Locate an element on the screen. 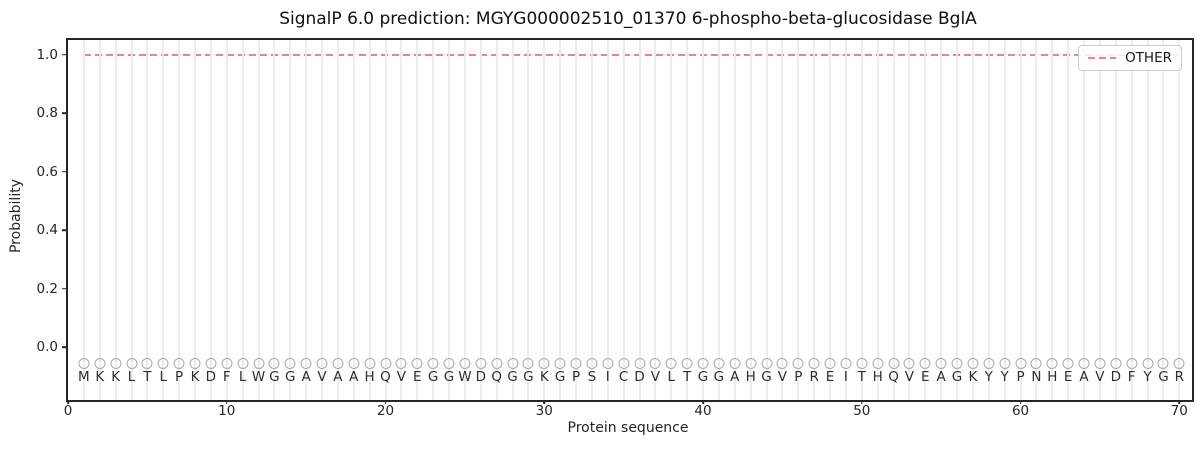  y-tick-label: 0.4 is located at coordinates (47, 230).